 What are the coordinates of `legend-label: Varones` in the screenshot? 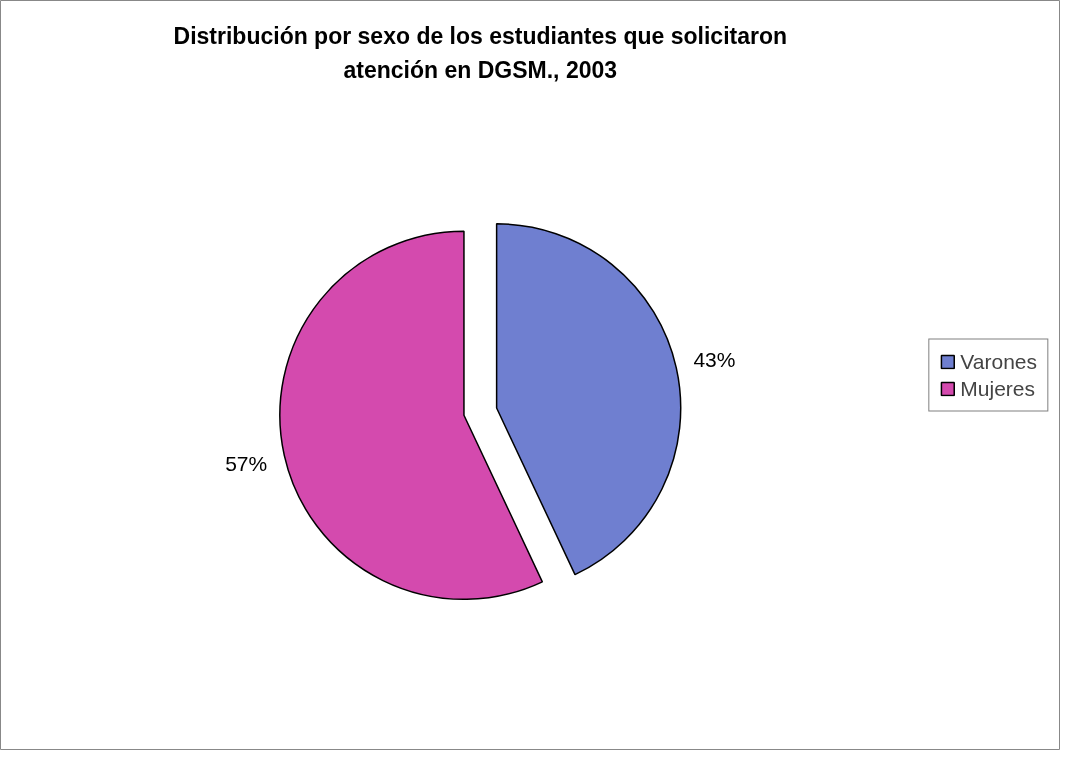 It's located at (998, 361).